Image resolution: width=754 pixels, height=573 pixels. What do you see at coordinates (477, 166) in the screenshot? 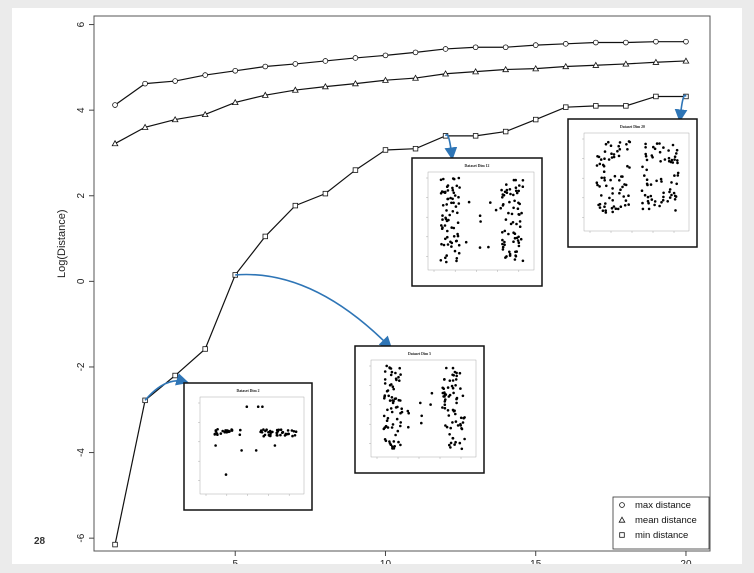
I see `thumbnail-title: Dataset Dim 12` at bounding box center [477, 166].